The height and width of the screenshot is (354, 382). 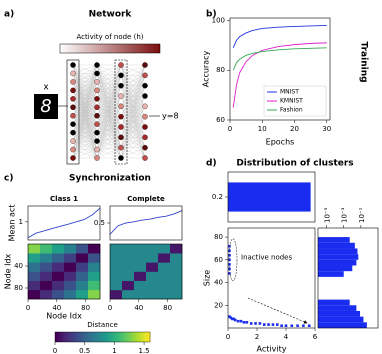 I want to click on panel-title: Network, so click(x=111, y=15).